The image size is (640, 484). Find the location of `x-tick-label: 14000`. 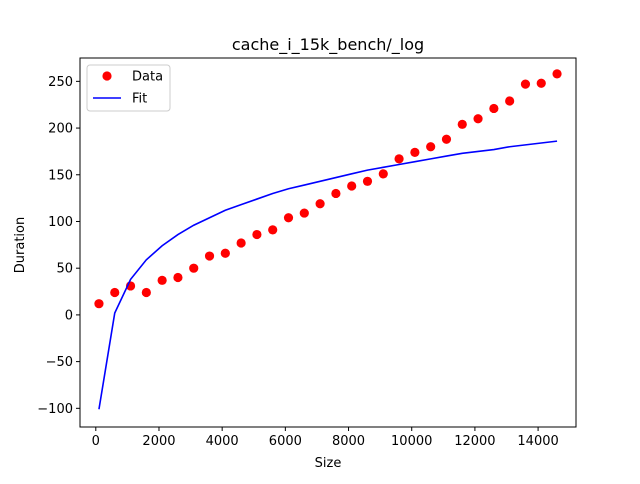

x-tick-label: 14000 is located at coordinates (537, 441).